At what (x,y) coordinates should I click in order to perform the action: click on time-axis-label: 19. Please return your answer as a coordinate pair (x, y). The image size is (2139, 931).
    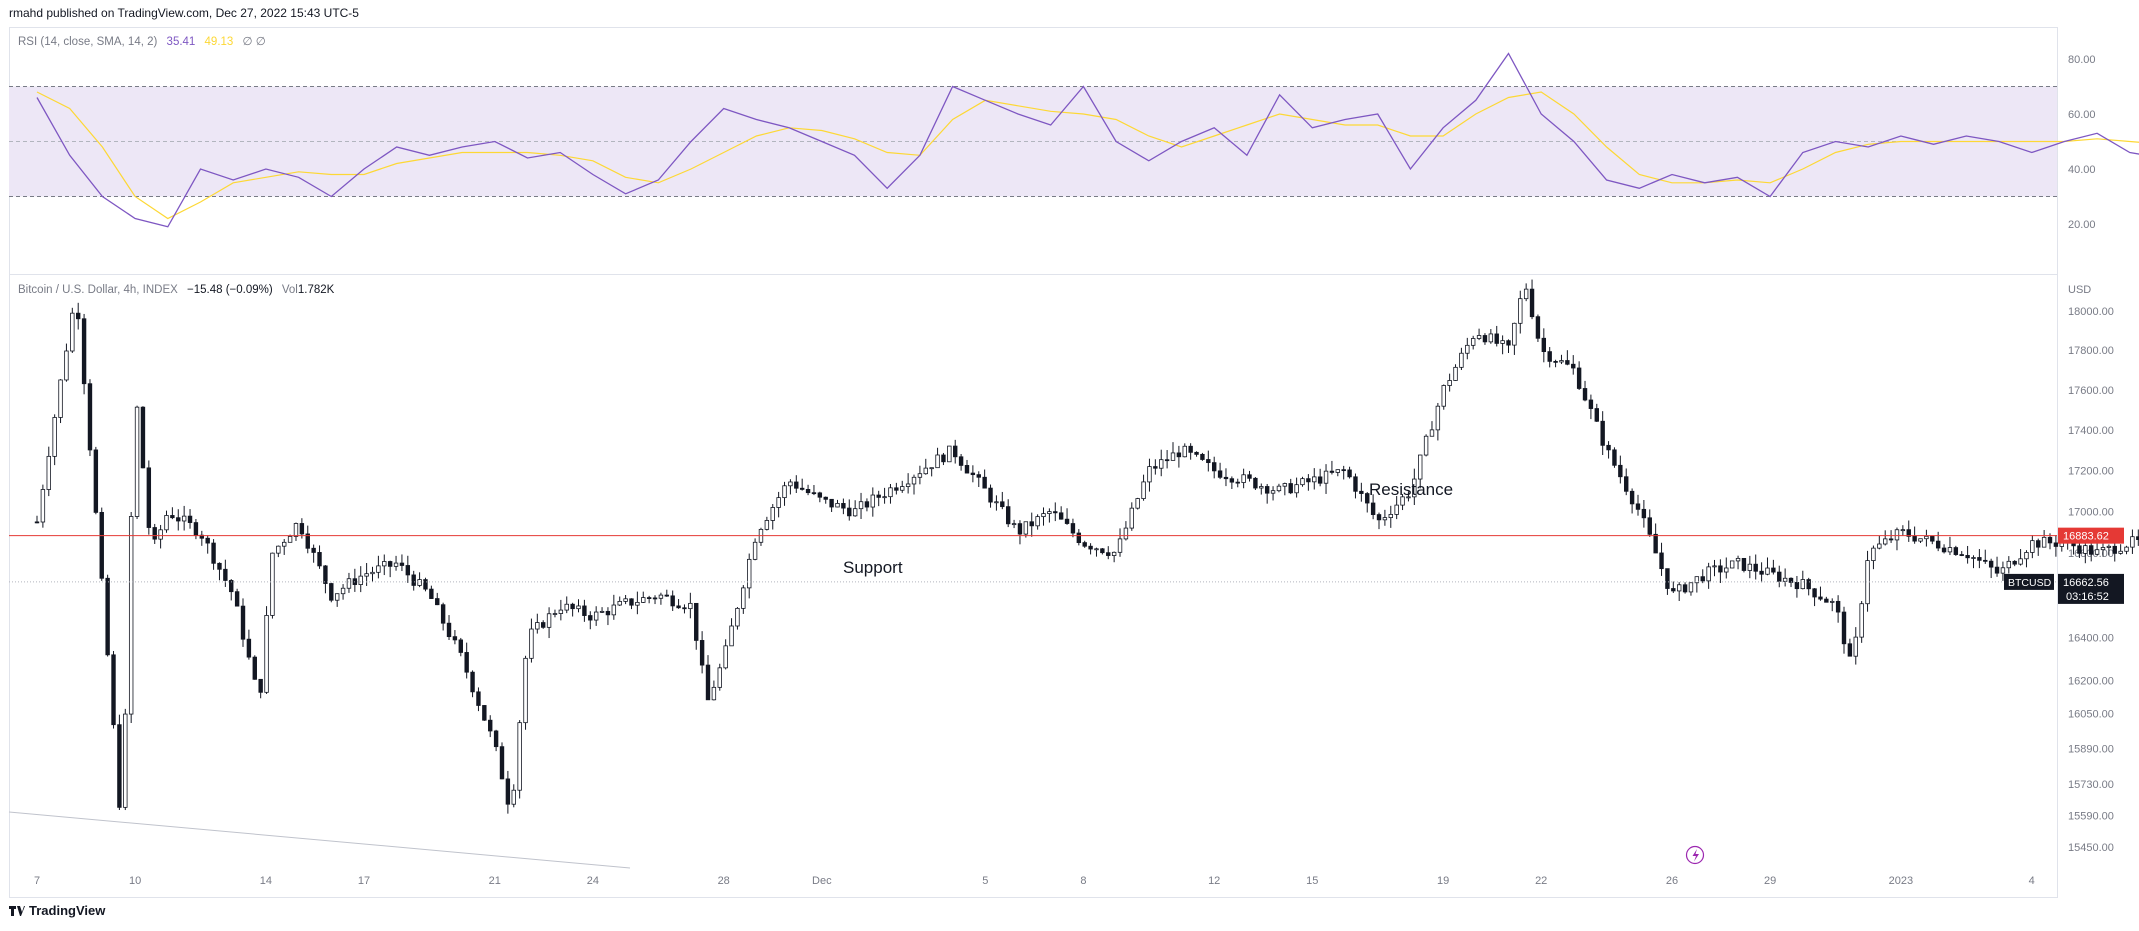
    Looking at the image, I should click on (1443, 881).